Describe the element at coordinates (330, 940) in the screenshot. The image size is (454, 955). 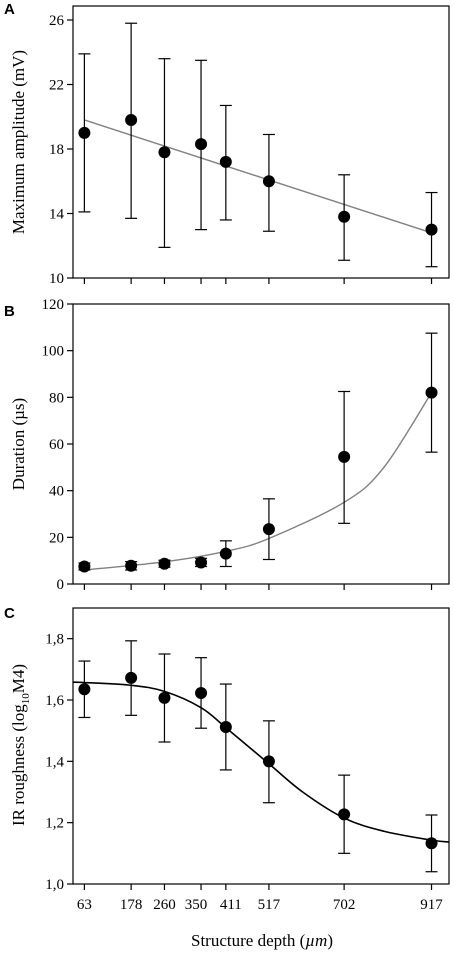
I see `x-axis-title-tail: )` at that location.